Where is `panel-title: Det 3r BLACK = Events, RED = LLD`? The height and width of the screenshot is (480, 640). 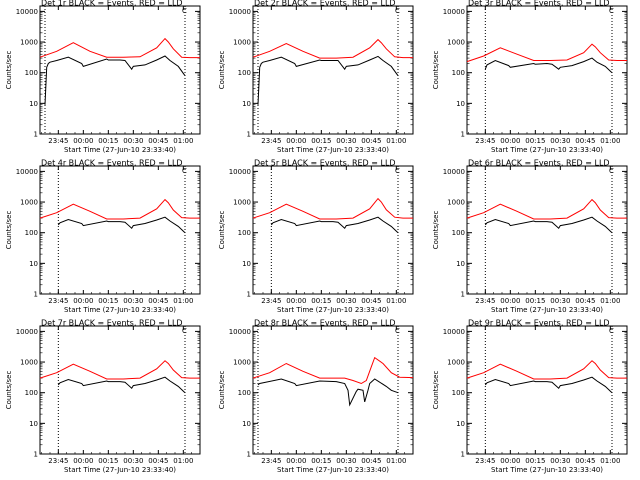
panel-title: Det 3r BLACK = Events, RED = LLD is located at coordinates (539, 4).